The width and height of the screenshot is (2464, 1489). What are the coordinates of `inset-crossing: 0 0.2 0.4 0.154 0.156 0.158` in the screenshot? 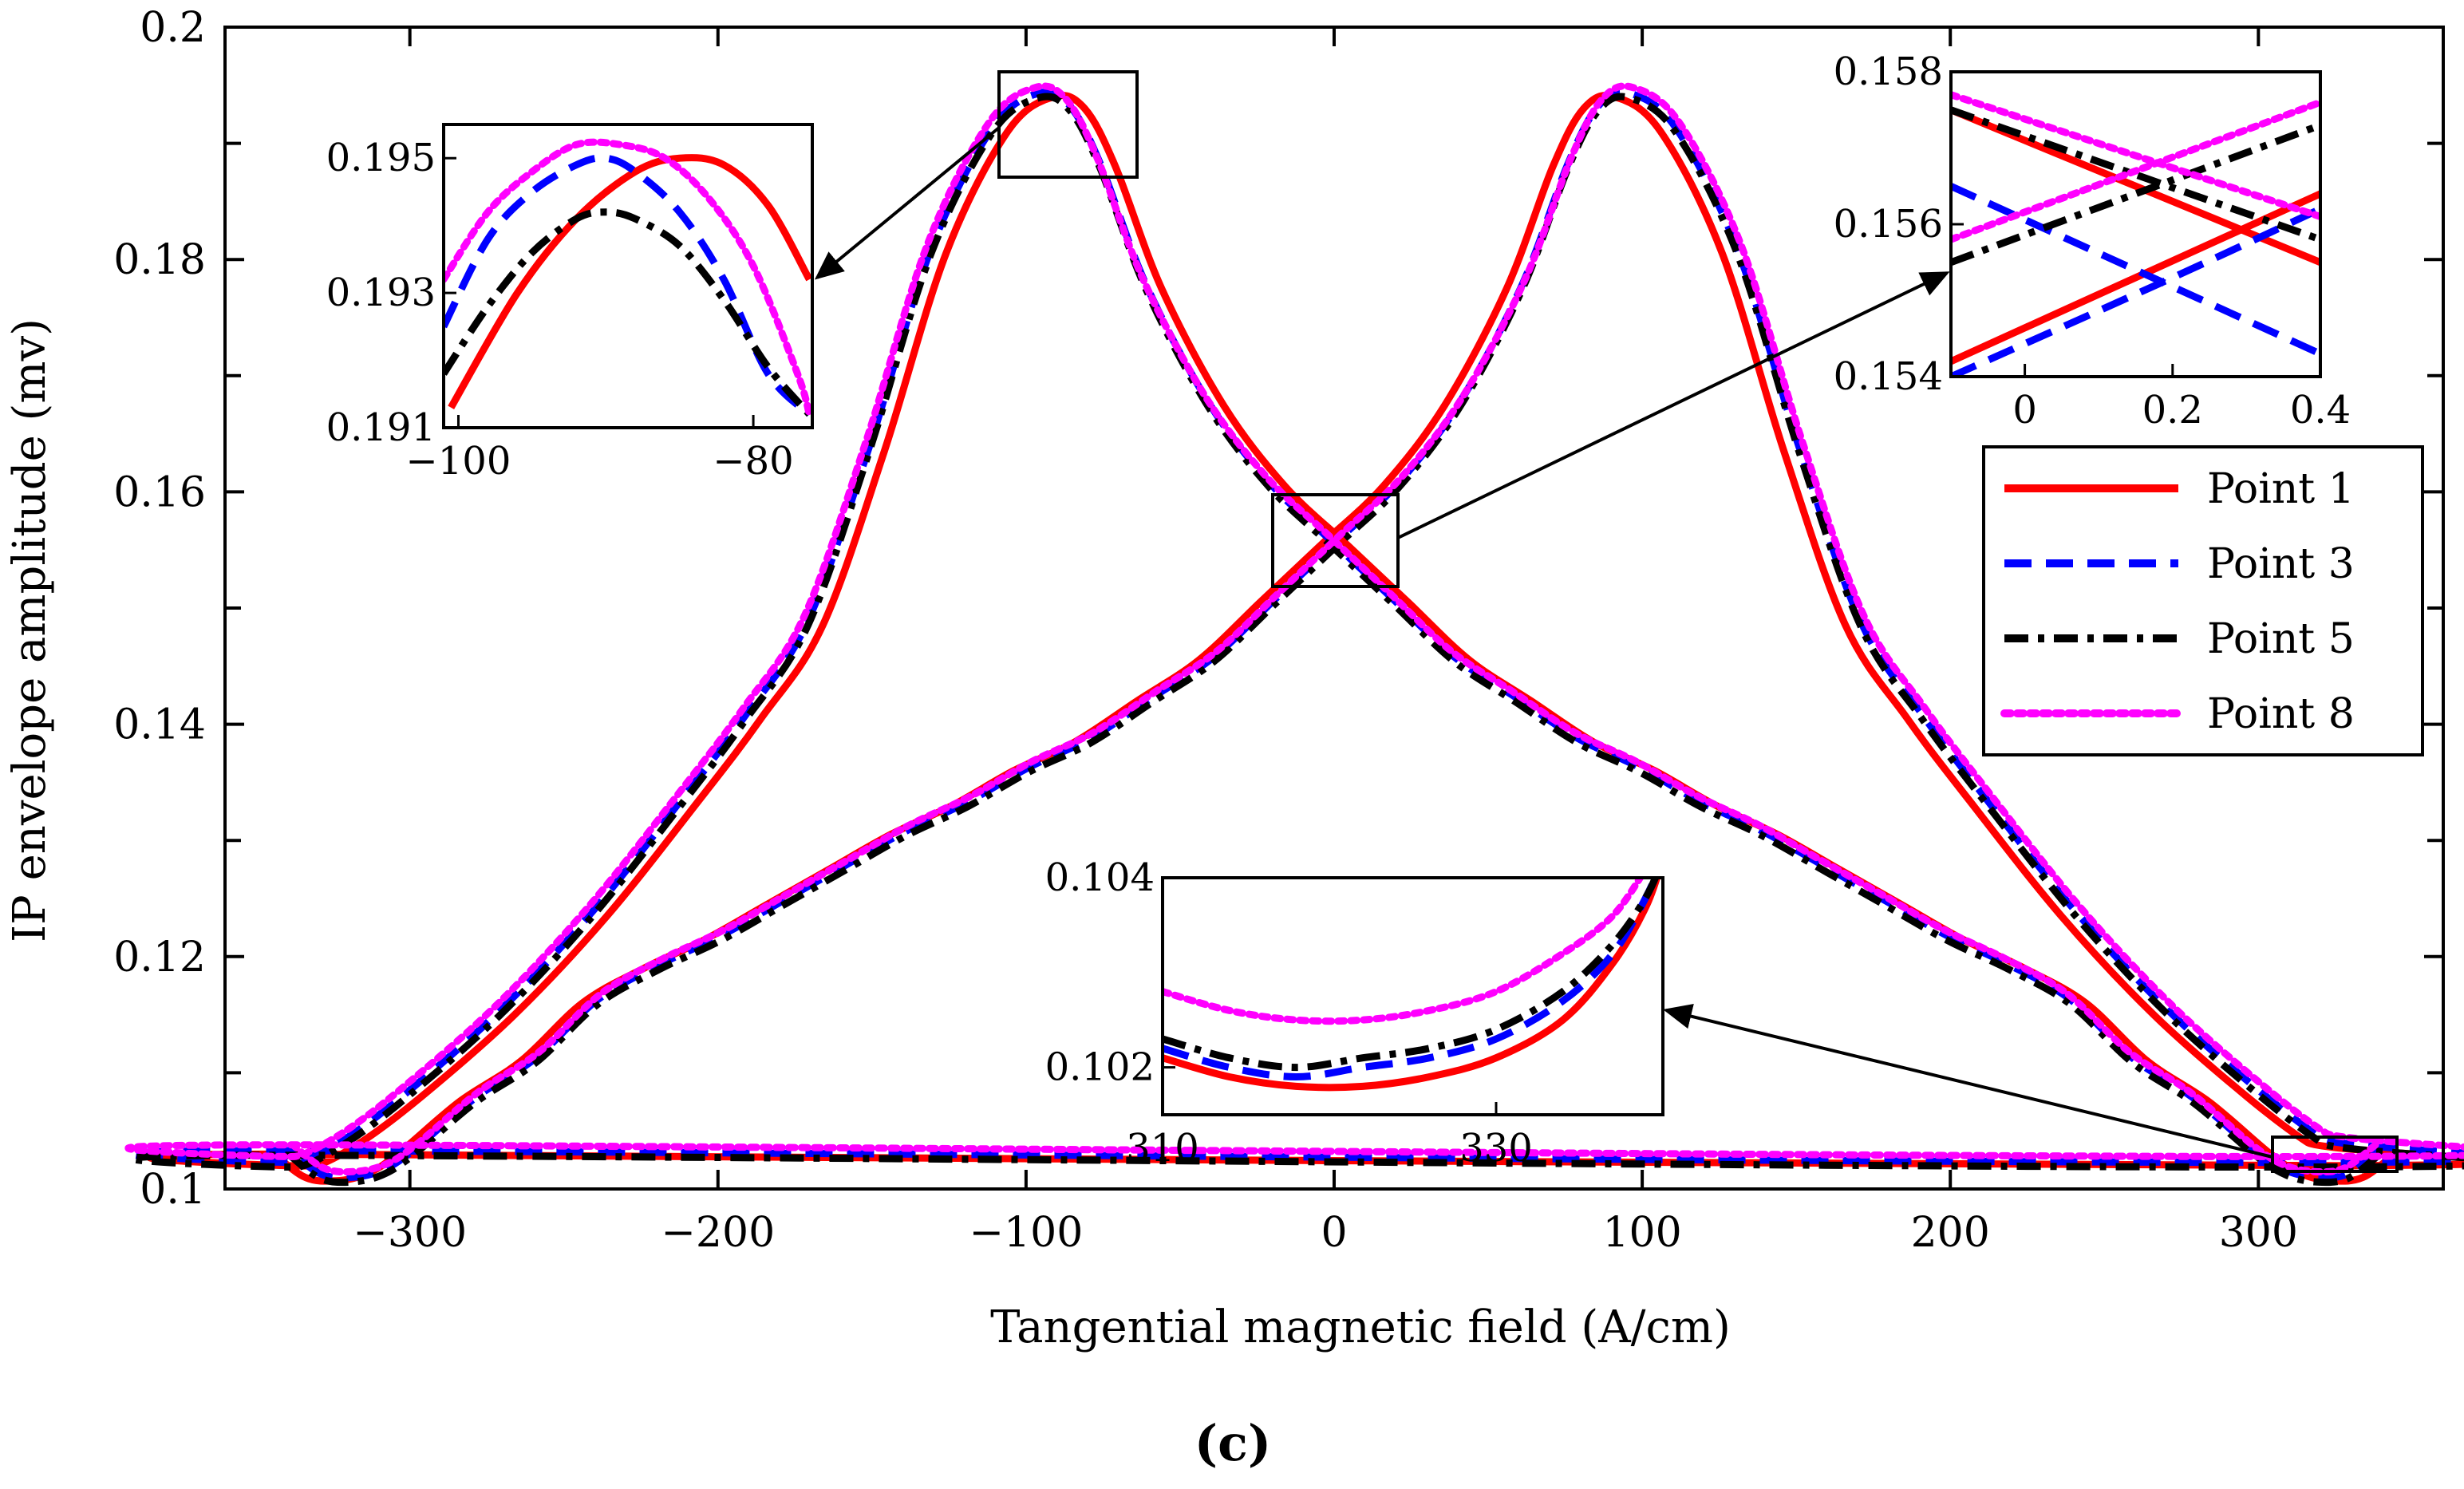 It's located at (2092, 240).